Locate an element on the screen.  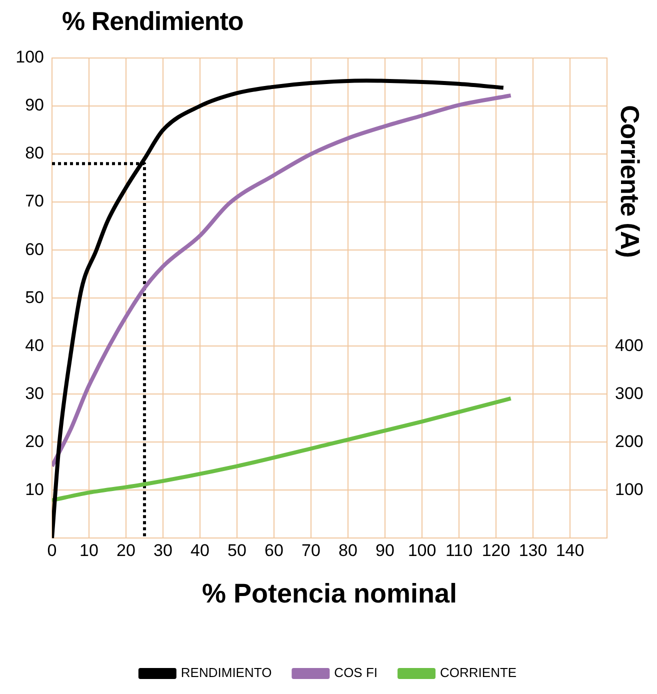
y-tick-label: 90 is located at coordinates (34, 105).